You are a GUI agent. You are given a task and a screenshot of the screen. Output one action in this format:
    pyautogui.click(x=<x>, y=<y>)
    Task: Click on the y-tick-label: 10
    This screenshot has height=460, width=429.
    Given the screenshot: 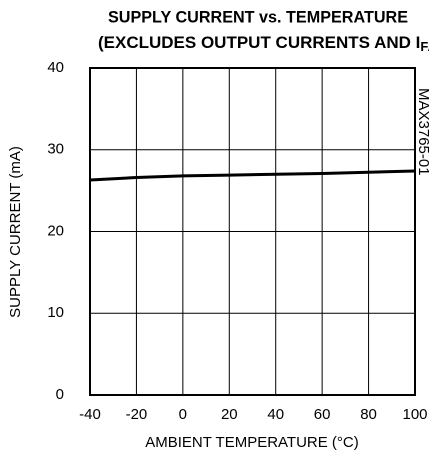 What is the action you would take?
    pyautogui.click(x=55, y=312)
    